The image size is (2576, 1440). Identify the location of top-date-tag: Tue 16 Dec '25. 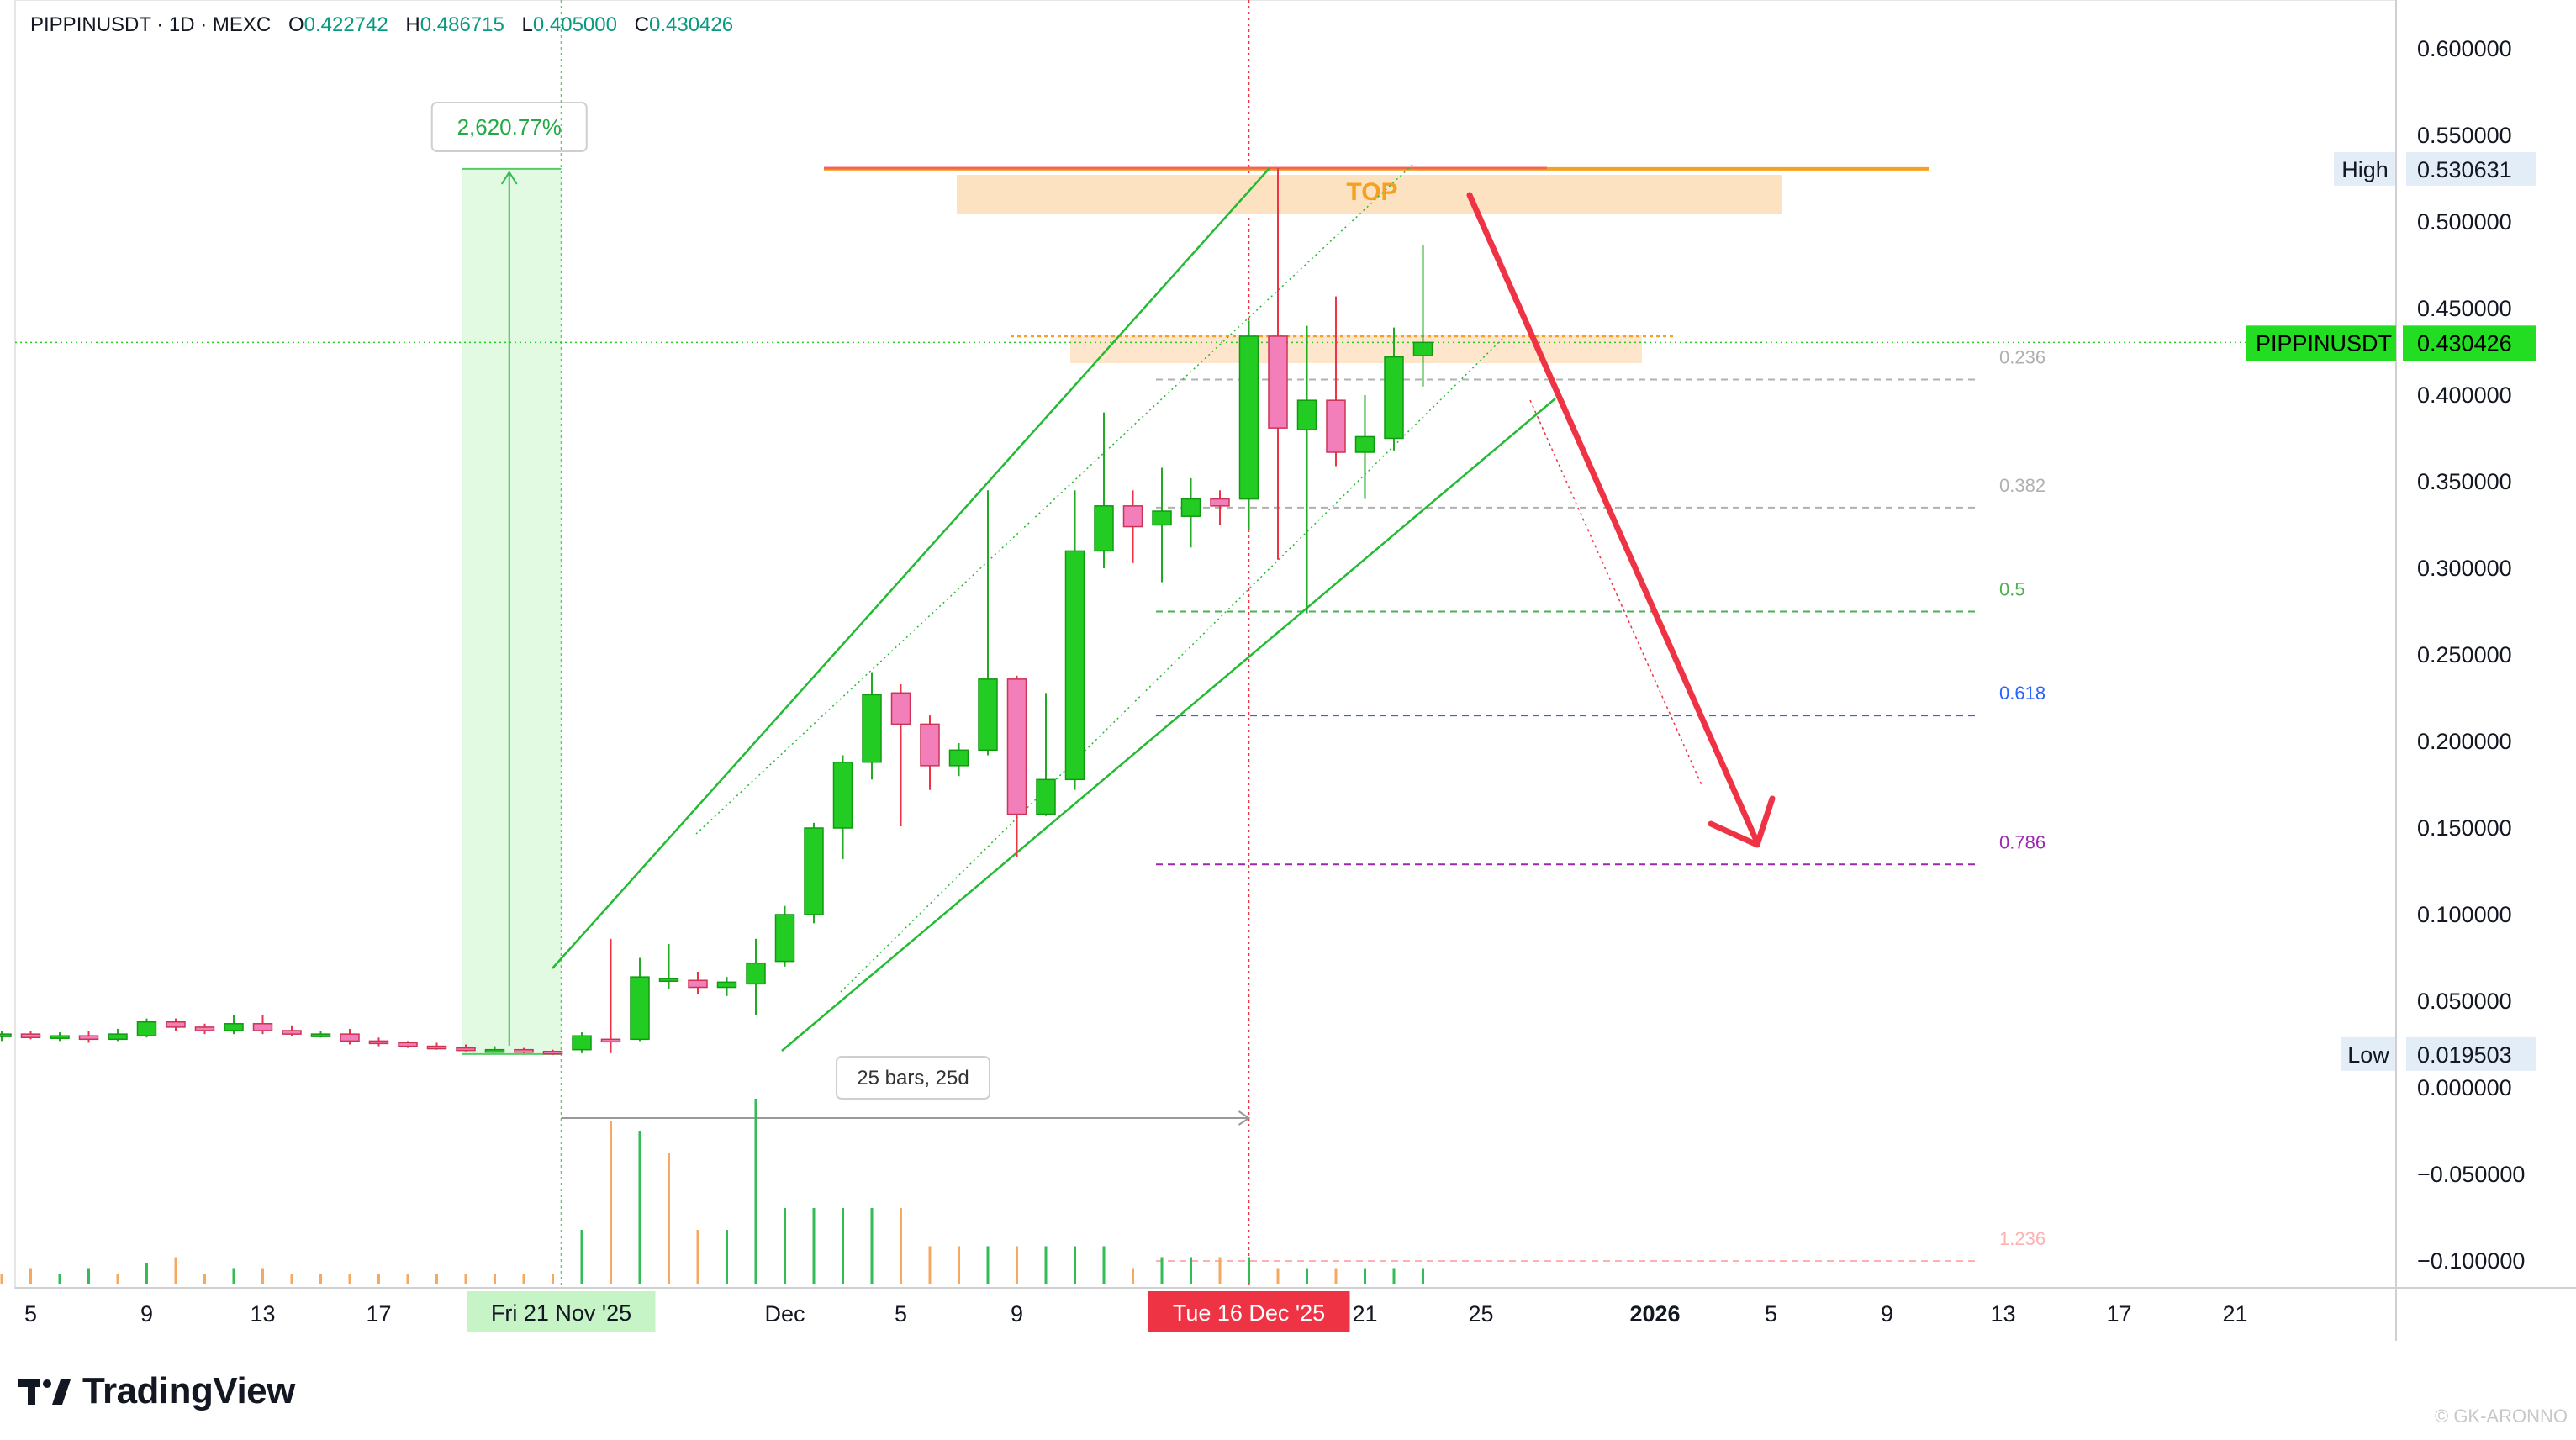
(1249, 1313).